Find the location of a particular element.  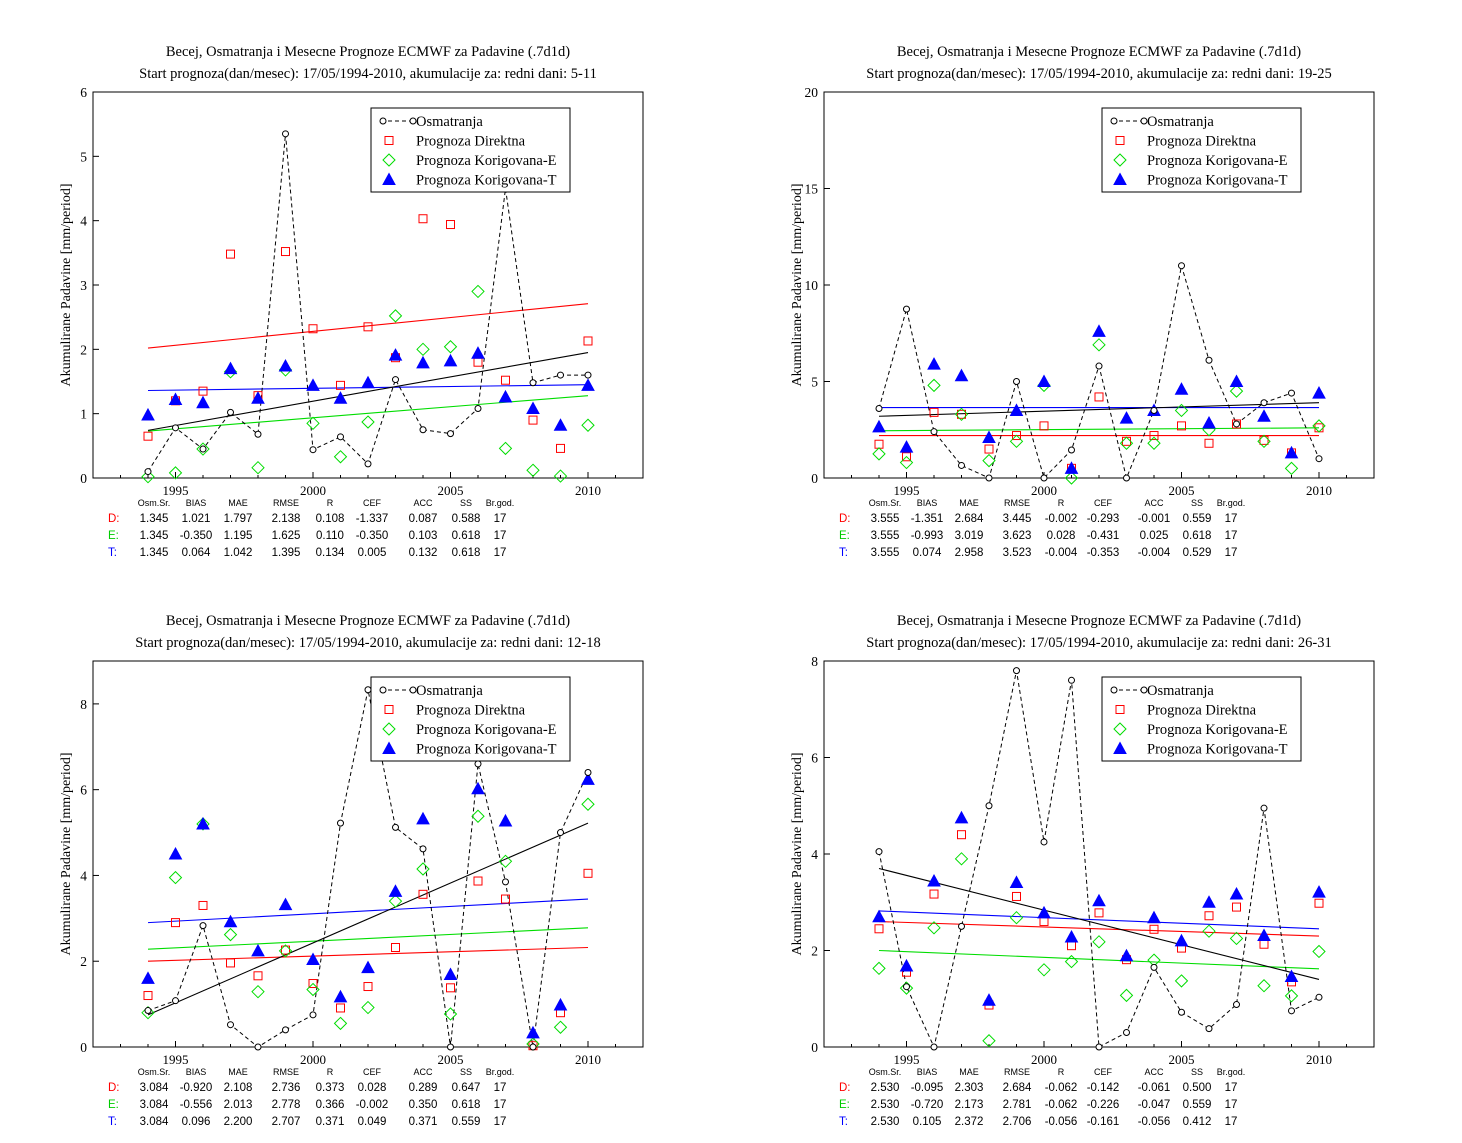

stats-value: -0.556 is located at coordinates (196, 1105).